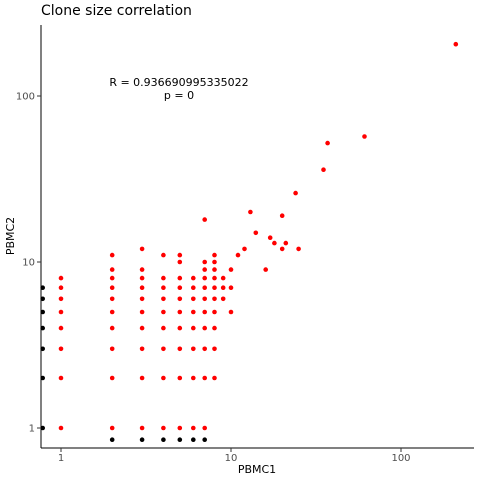  Describe the element at coordinates (32, 429) in the screenshot. I see `y-tick-label: 1` at that location.